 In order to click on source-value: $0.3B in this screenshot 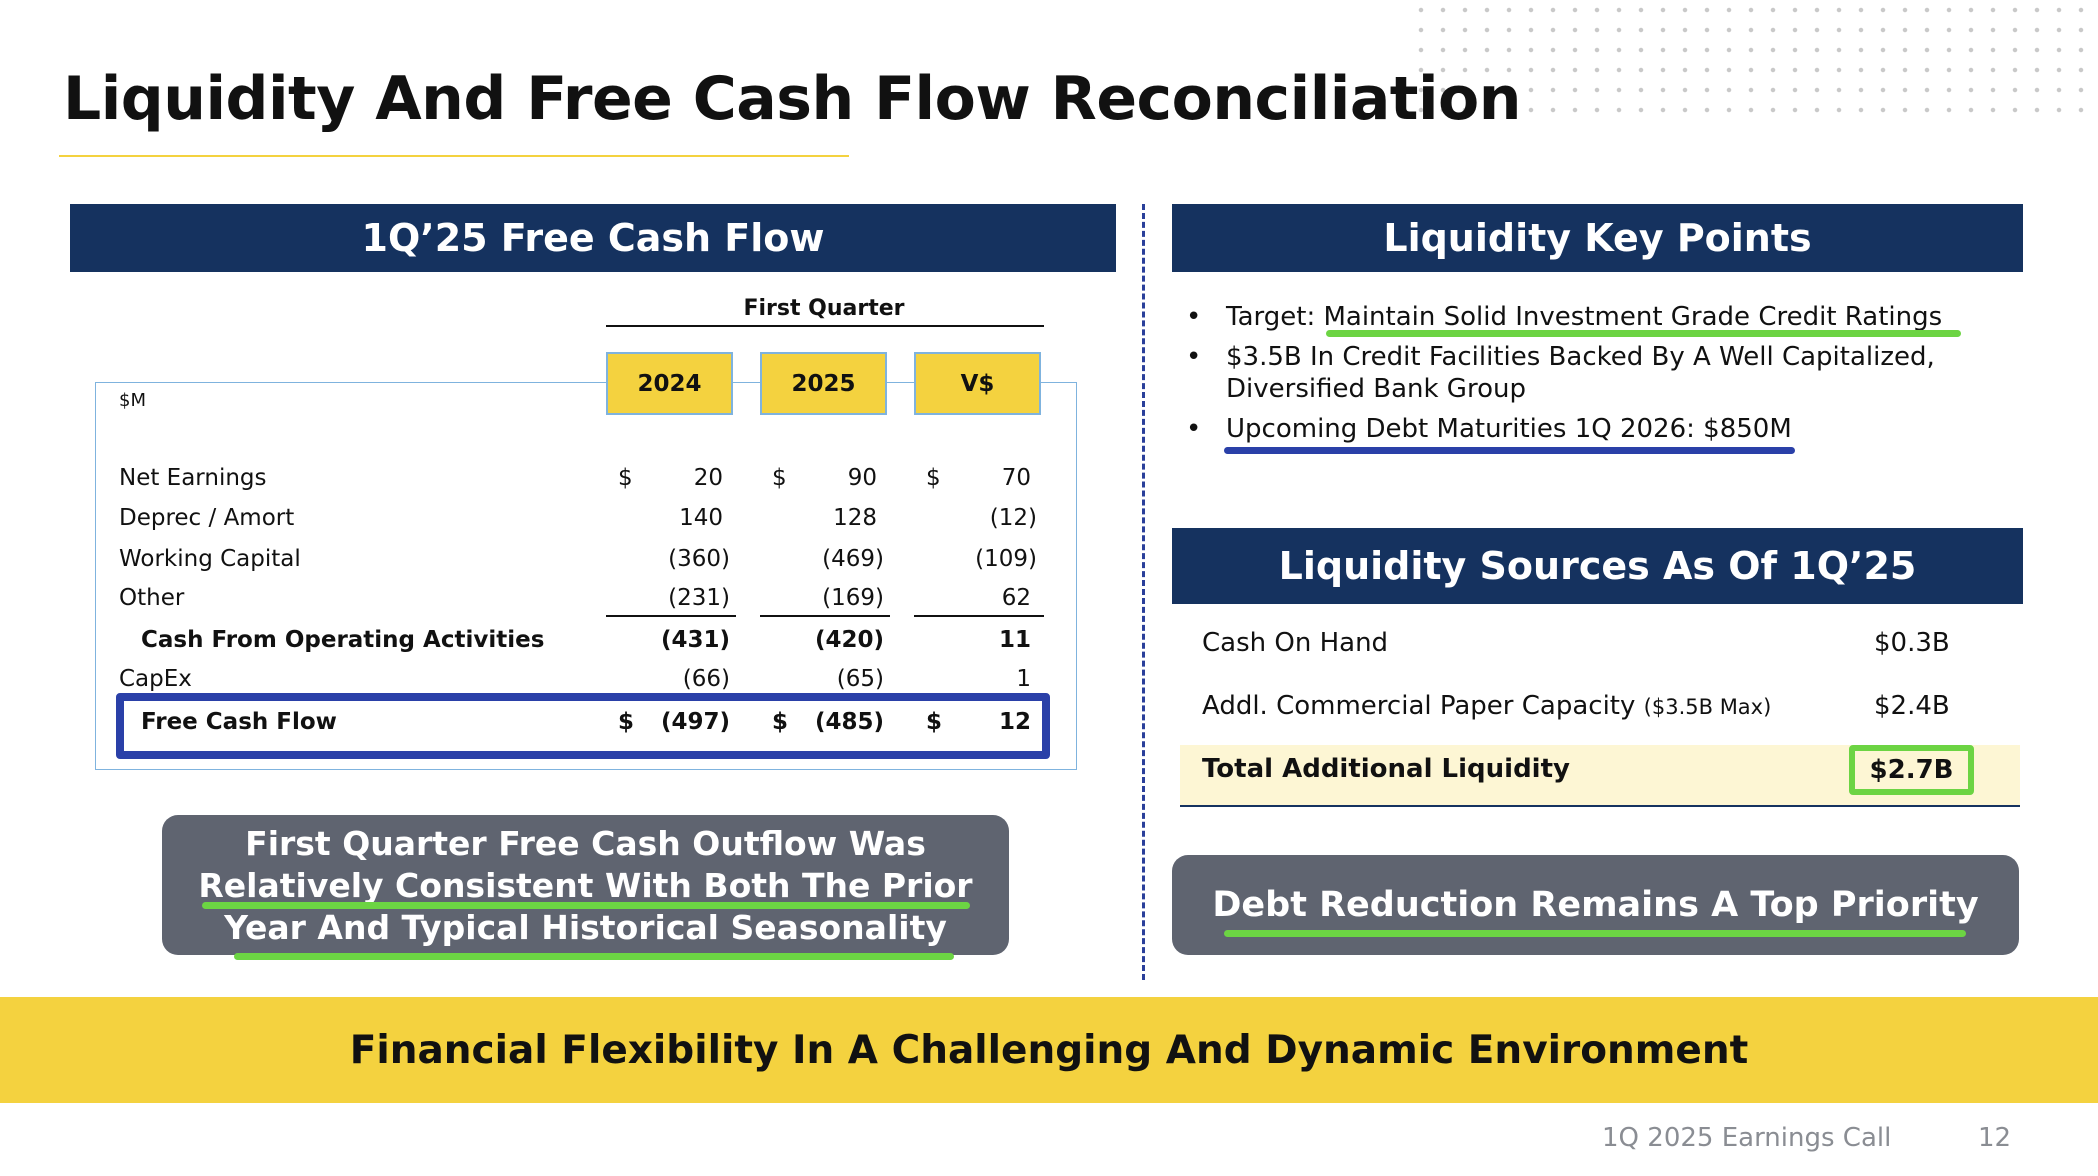, I will do `click(1912, 643)`.